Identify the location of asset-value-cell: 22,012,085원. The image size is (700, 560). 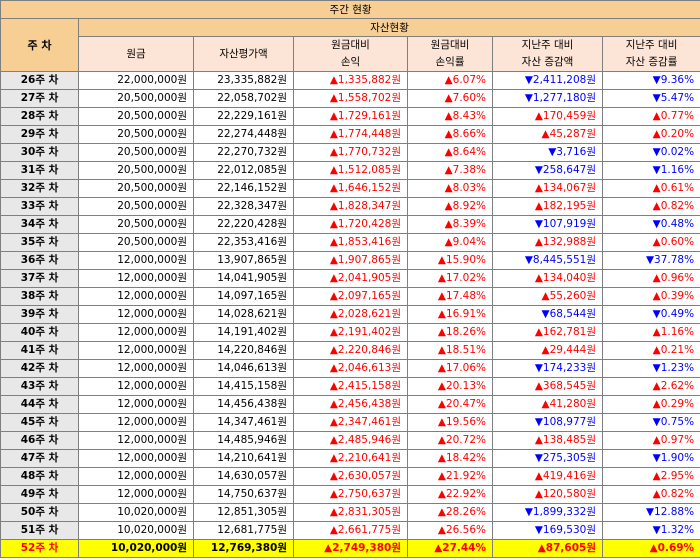
(243, 170).